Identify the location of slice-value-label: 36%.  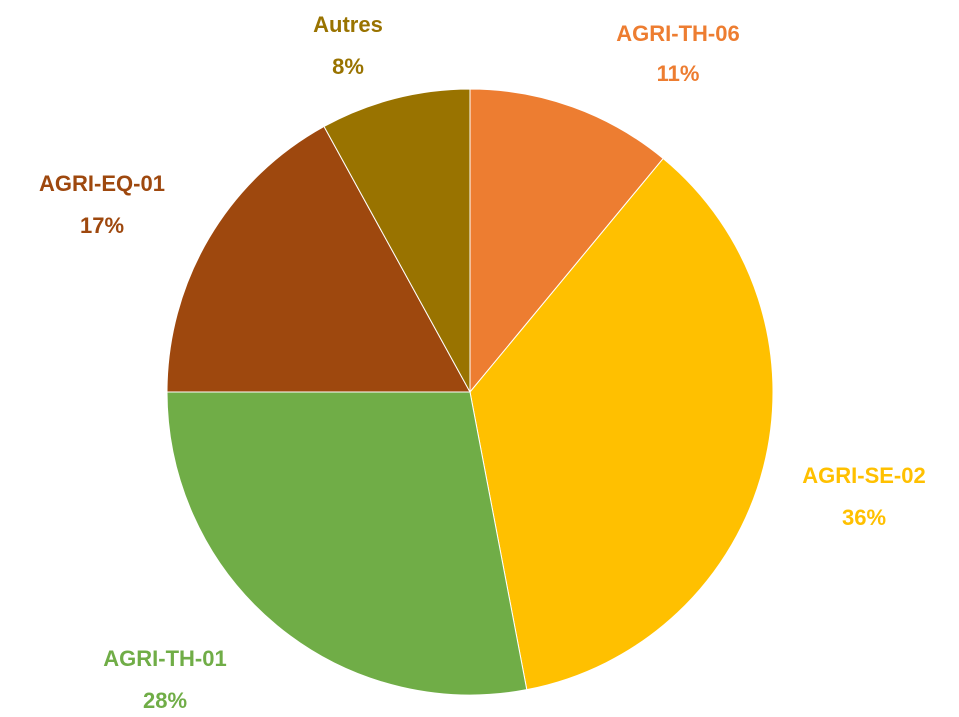
(864, 517).